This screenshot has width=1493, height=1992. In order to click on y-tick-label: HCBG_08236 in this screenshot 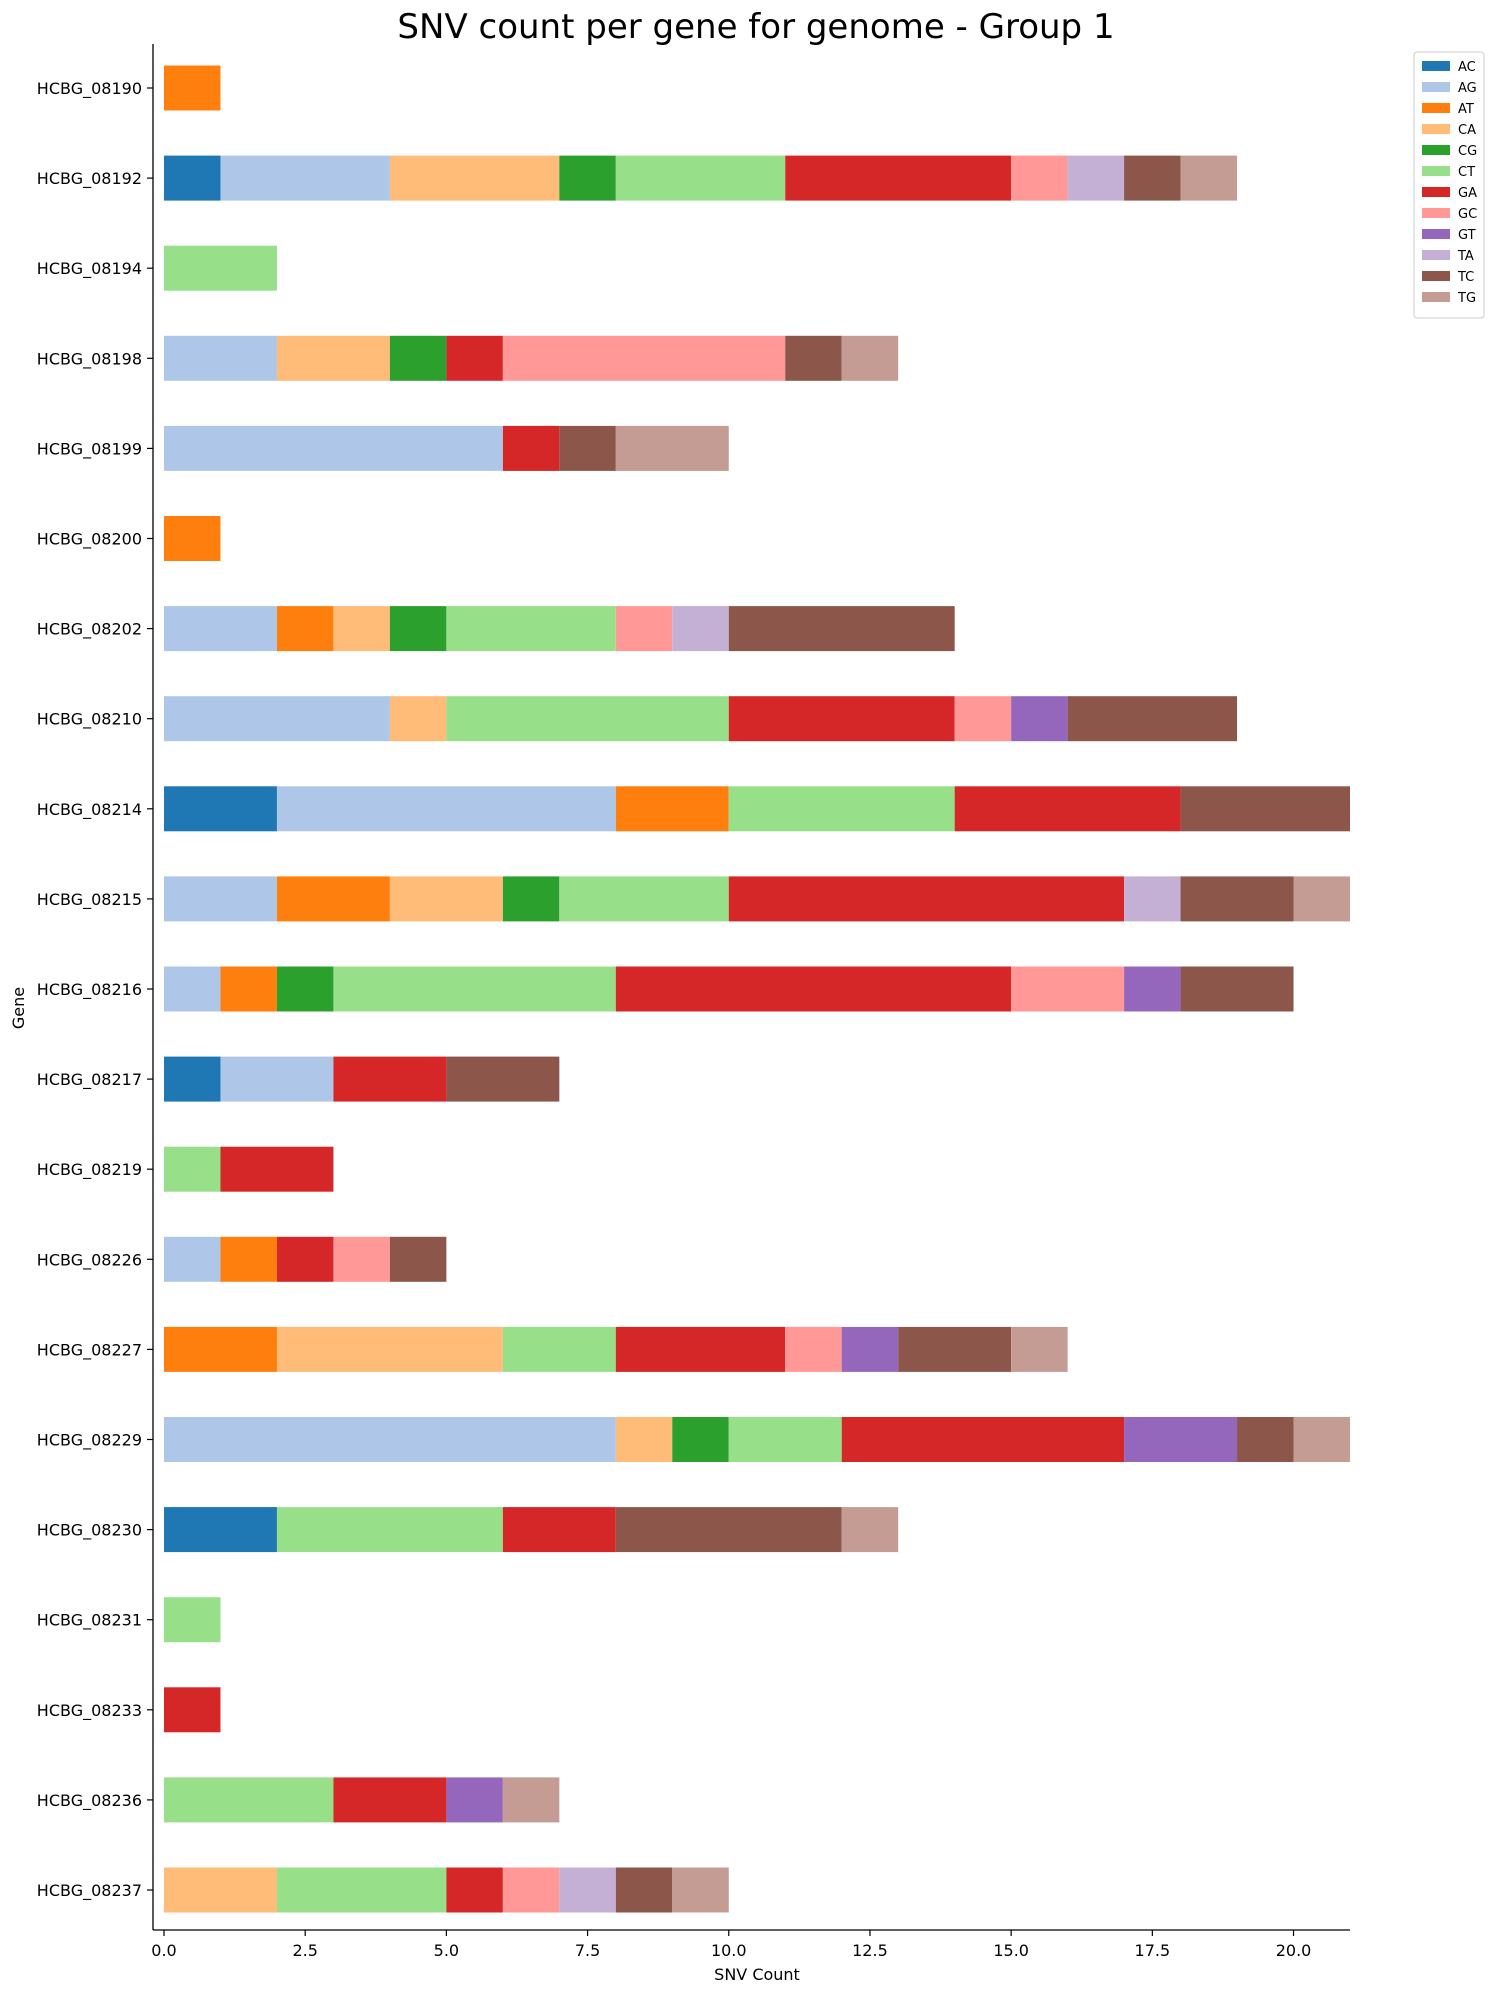, I will do `click(89, 1801)`.